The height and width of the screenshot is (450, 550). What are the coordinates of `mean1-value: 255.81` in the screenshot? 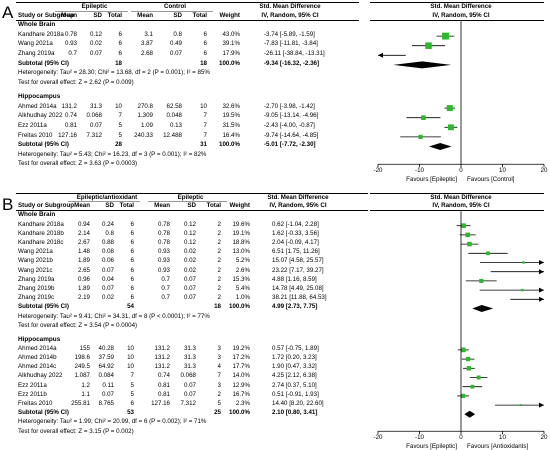 It's located at (80, 403).